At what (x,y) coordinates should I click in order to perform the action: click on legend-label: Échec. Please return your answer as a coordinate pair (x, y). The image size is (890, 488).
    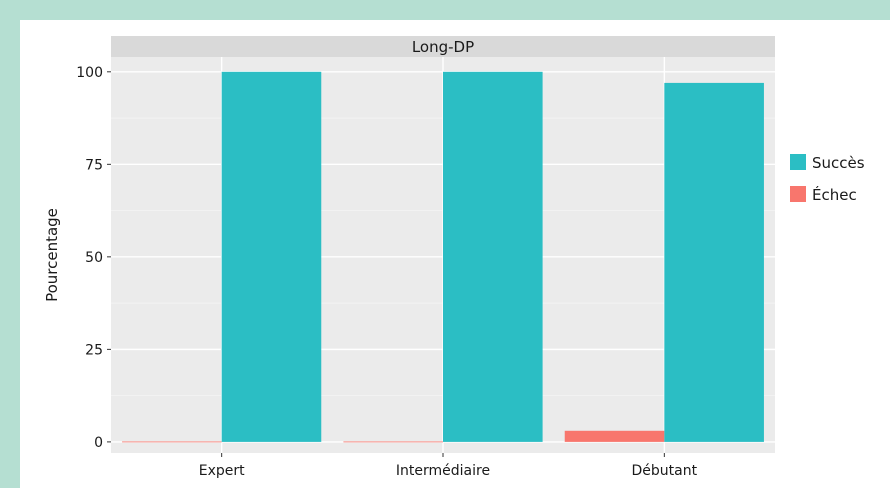
    Looking at the image, I should click on (834, 194).